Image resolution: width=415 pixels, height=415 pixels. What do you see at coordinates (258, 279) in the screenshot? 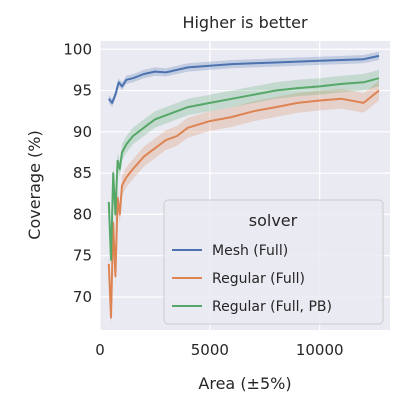
I see `legend-label: Regular (Full)` at bounding box center [258, 279].